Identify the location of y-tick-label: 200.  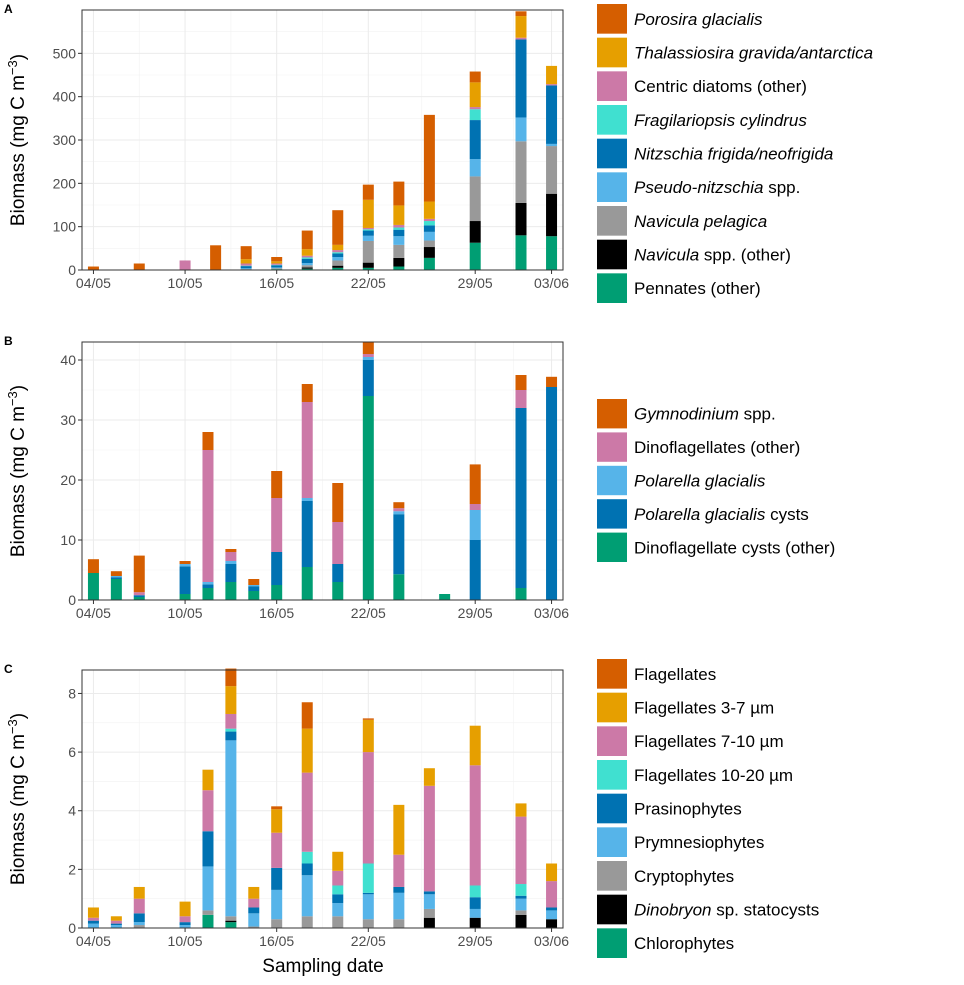
(65, 183).